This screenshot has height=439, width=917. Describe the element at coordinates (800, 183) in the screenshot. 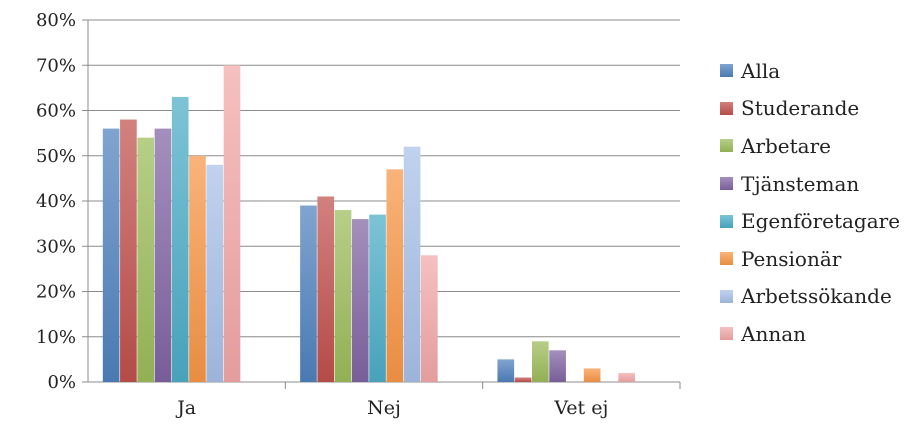

I see `legend-label: Tjänsteman` at that location.